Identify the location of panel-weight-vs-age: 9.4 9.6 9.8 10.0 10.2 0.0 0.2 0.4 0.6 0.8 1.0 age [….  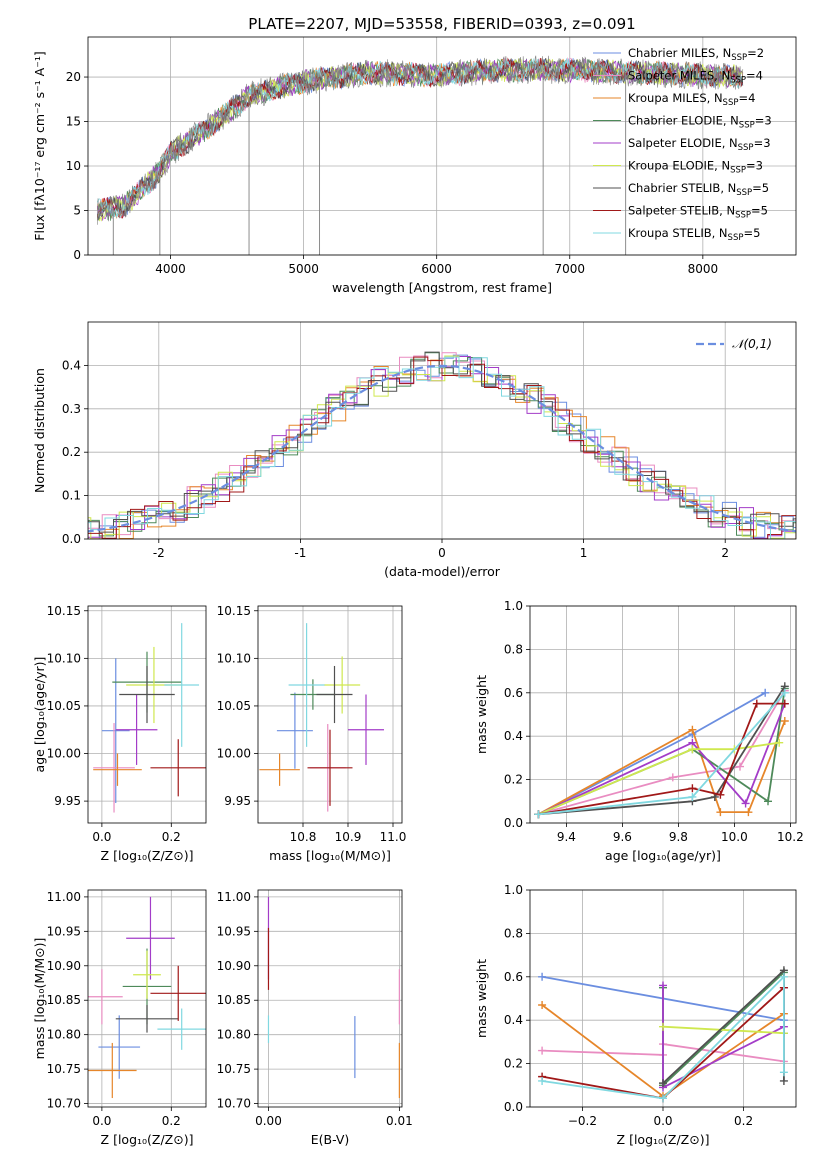
(639, 731).